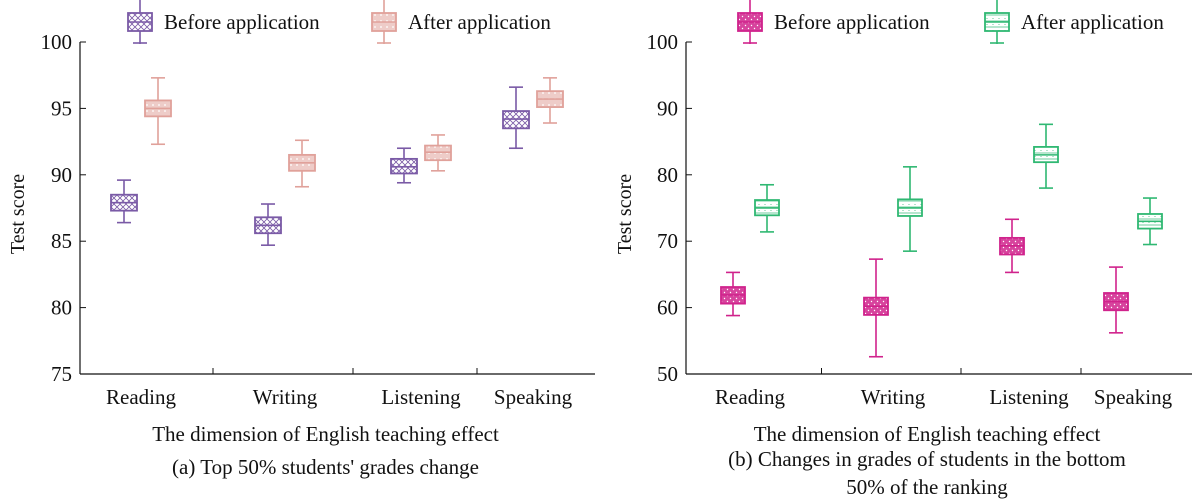  I want to click on y-tick-label: 95, so click(61, 108).